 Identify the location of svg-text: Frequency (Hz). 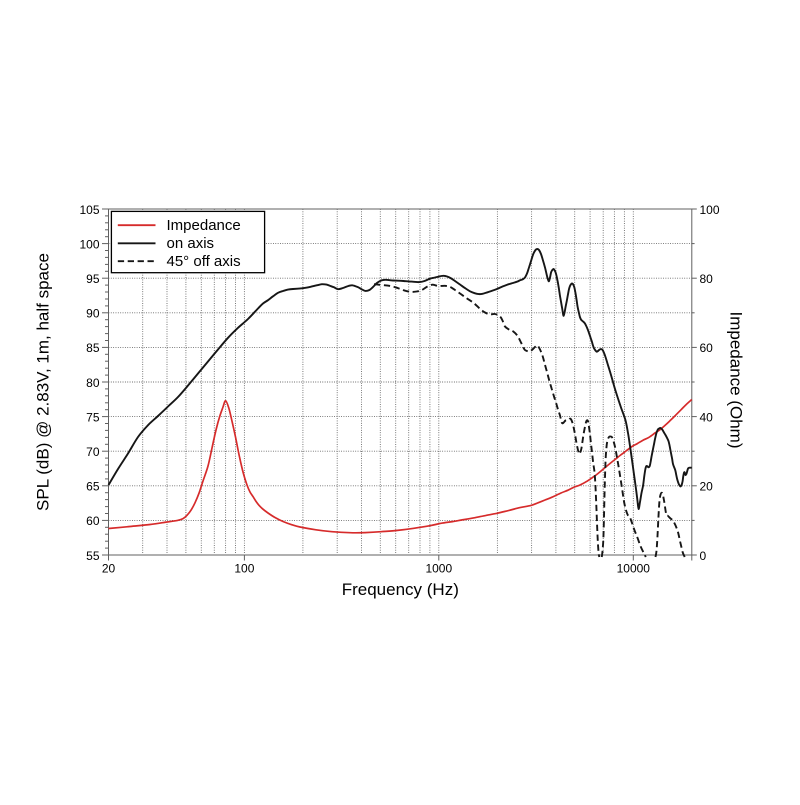
(400, 589).